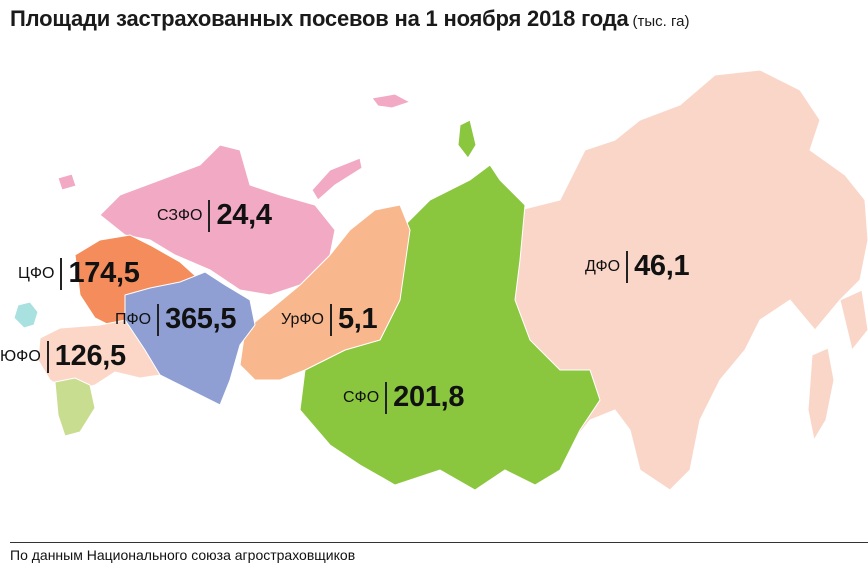 This screenshot has height=576, width=868. Describe the element at coordinates (361, 397) in the screenshot. I see `label-sfo-name: СФО` at that location.